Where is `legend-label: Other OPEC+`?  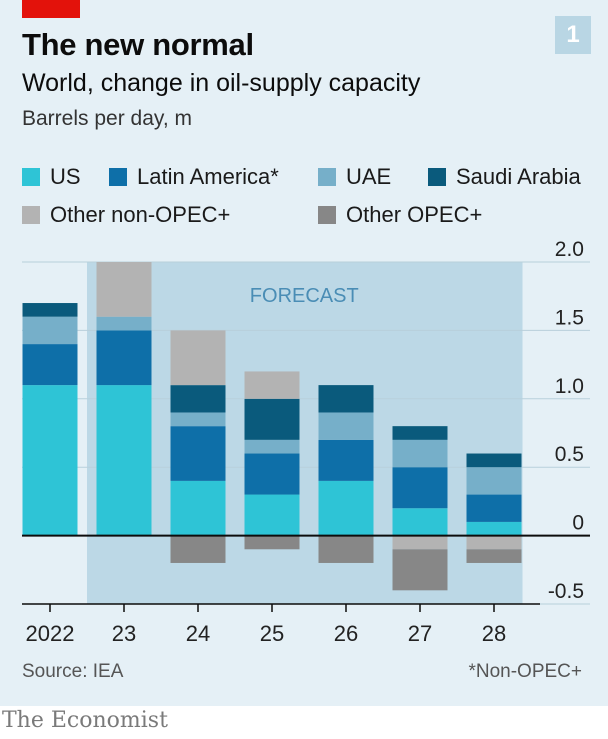
legend-label: Other OPEC+ is located at coordinates (414, 214).